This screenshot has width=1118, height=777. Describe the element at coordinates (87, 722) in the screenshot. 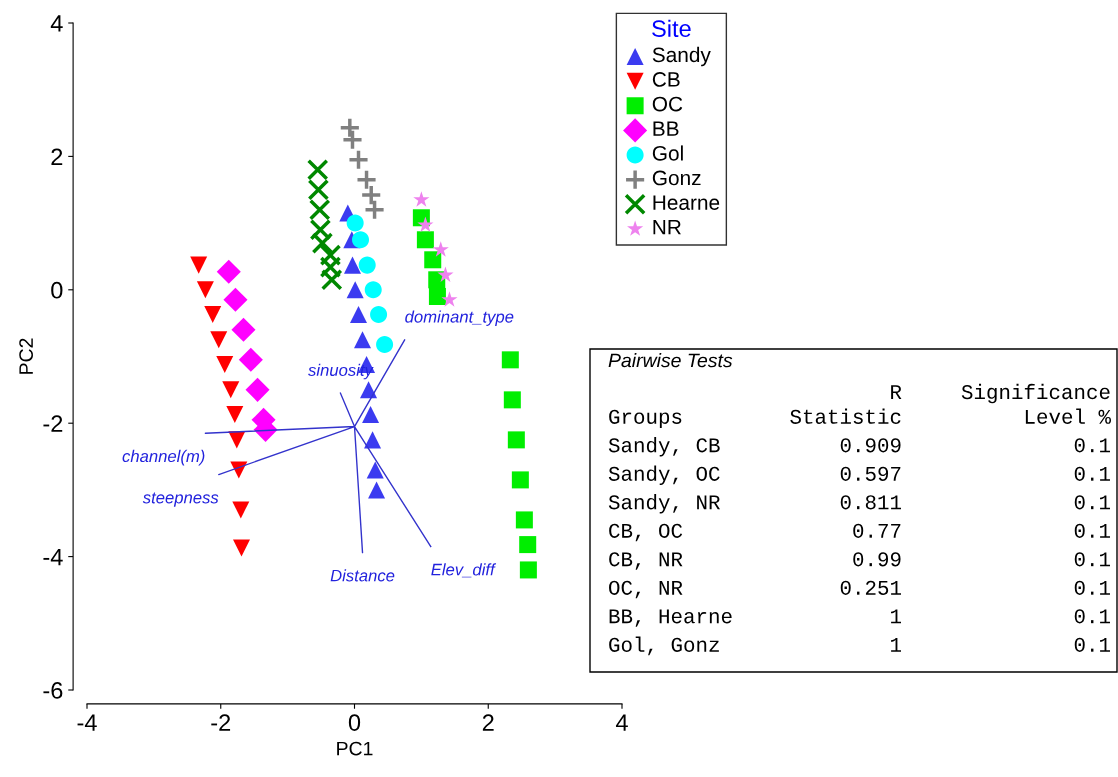

I see `x-tick-label: -4` at that location.